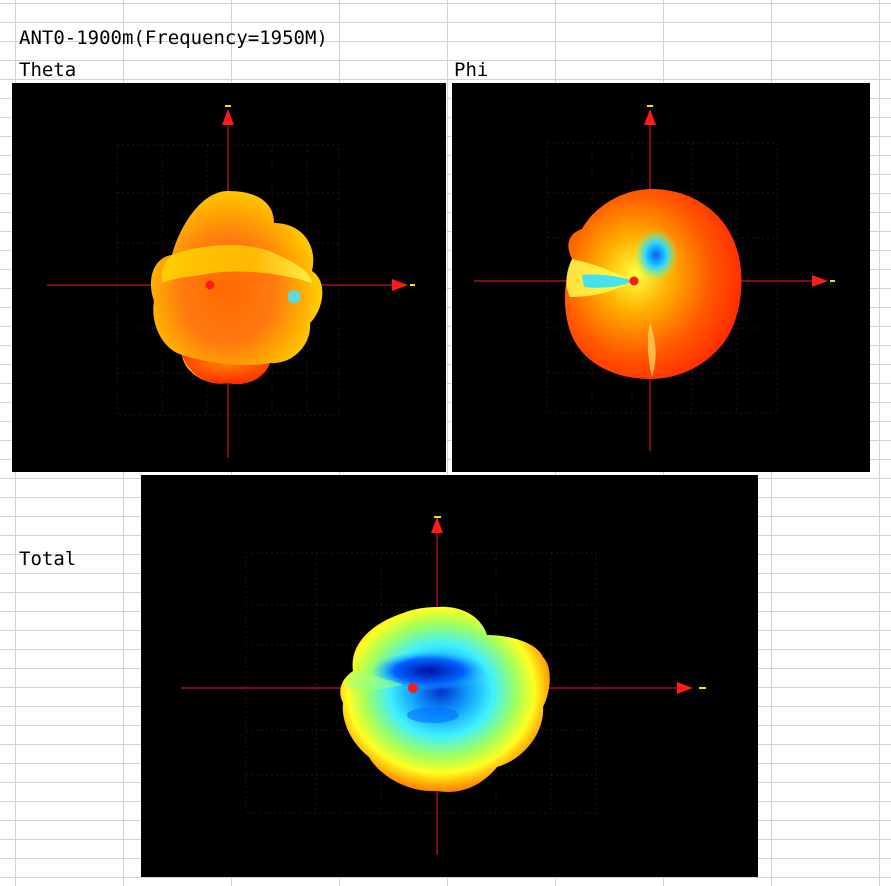 Image resolution: width=891 pixels, height=886 pixels. Describe the element at coordinates (210, 285) in the screenshot. I see `theta-origin-marker` at that location.